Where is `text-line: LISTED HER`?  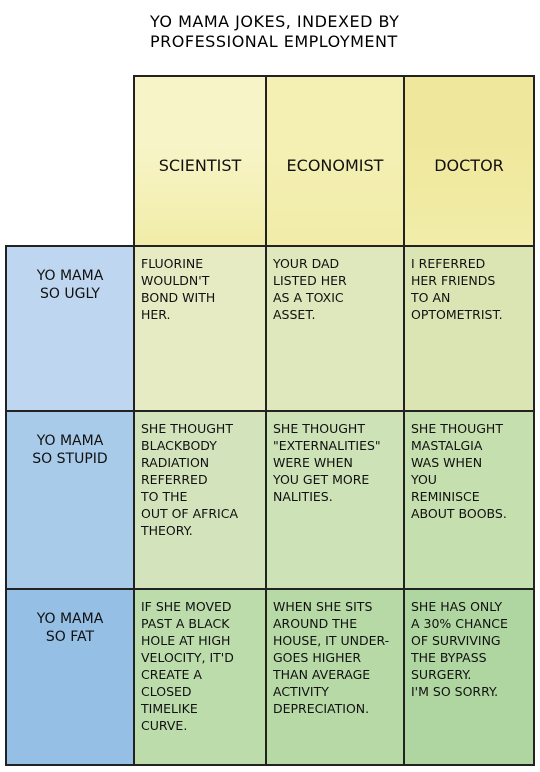 text-line: LISTED HER is located at coordinates (310, 280).